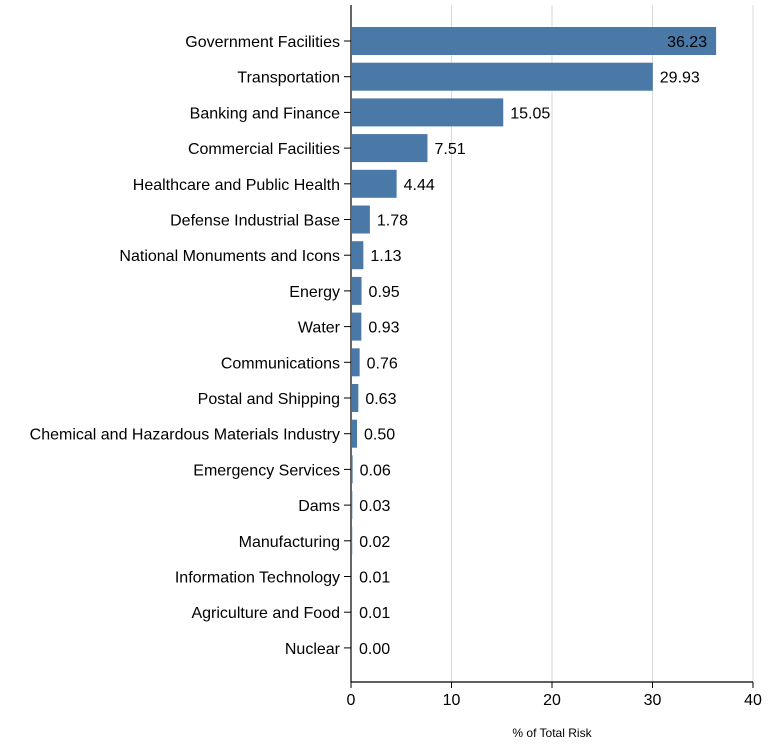 The image size is (769, 744). Describe the element at coordinates (385, 256) in the screenshot. I see `value-label-6: 1.13` at that location.